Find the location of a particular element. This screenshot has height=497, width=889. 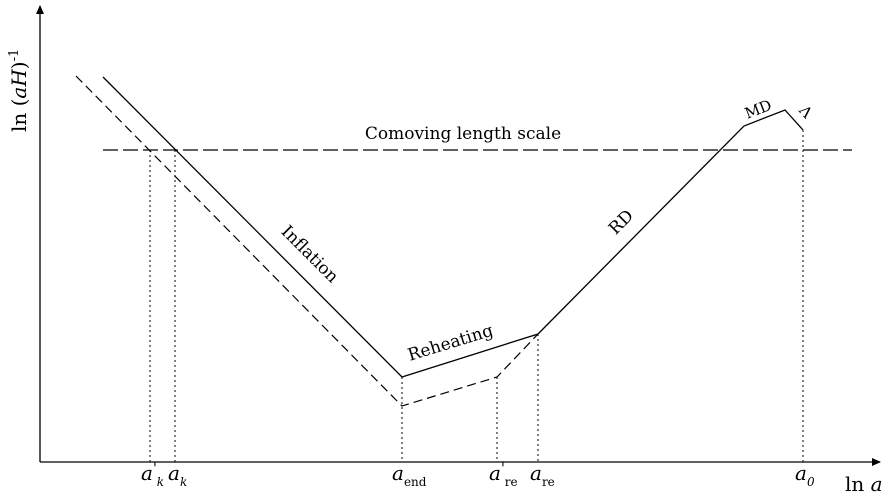

tick-a-k: ak is located at coordinates (177, 475).